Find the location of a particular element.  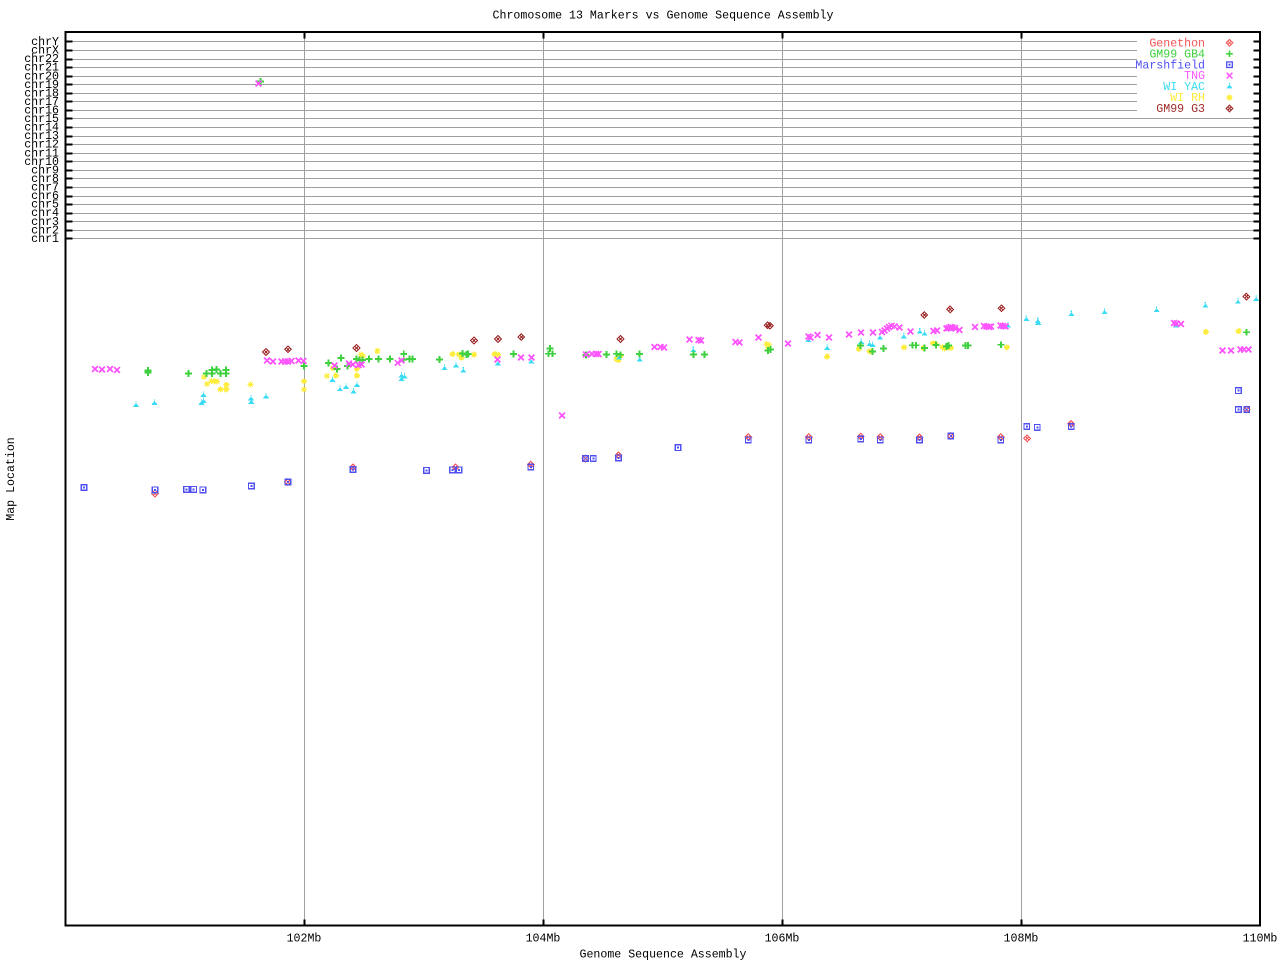

svg-text: chr13 is located at coordinates (41, 136).